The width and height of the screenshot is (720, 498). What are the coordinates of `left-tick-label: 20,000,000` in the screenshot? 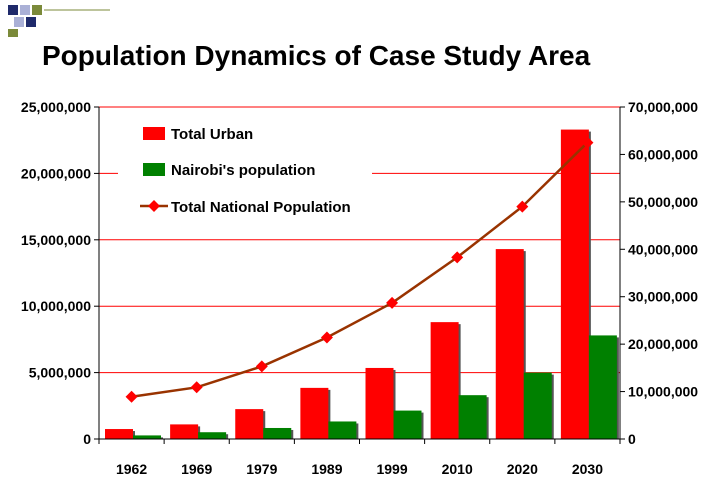 It's located at (56, 173).